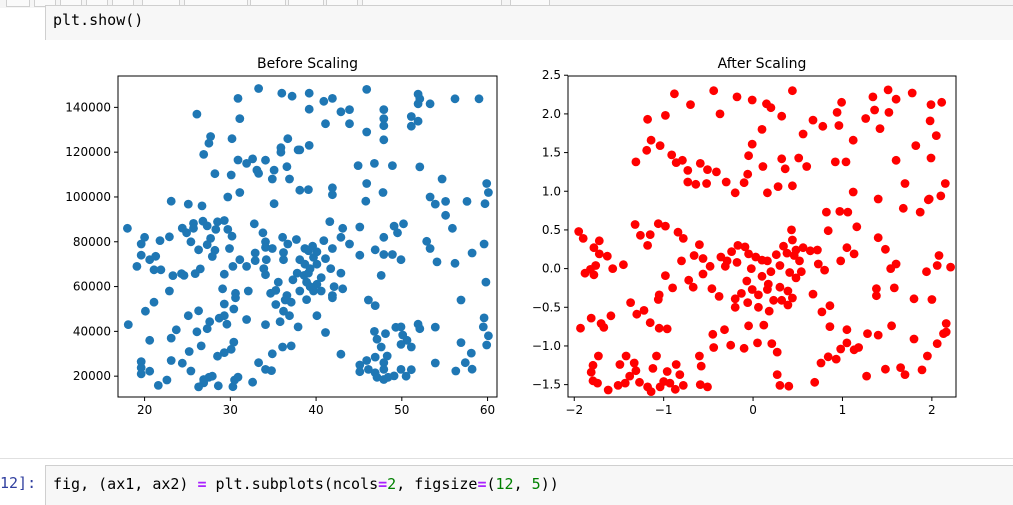 The height and width of the screenshot is (505, 1013). Describe the element at coordinates (549, 484) in the screenshot. I see `code-token: ))` at that location.